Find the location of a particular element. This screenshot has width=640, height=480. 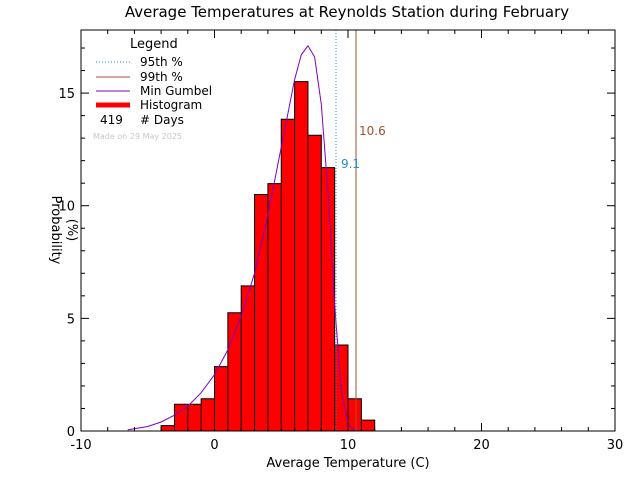

legend-label-gumbel: Min Gumbel is located at coordinates (176, 91).